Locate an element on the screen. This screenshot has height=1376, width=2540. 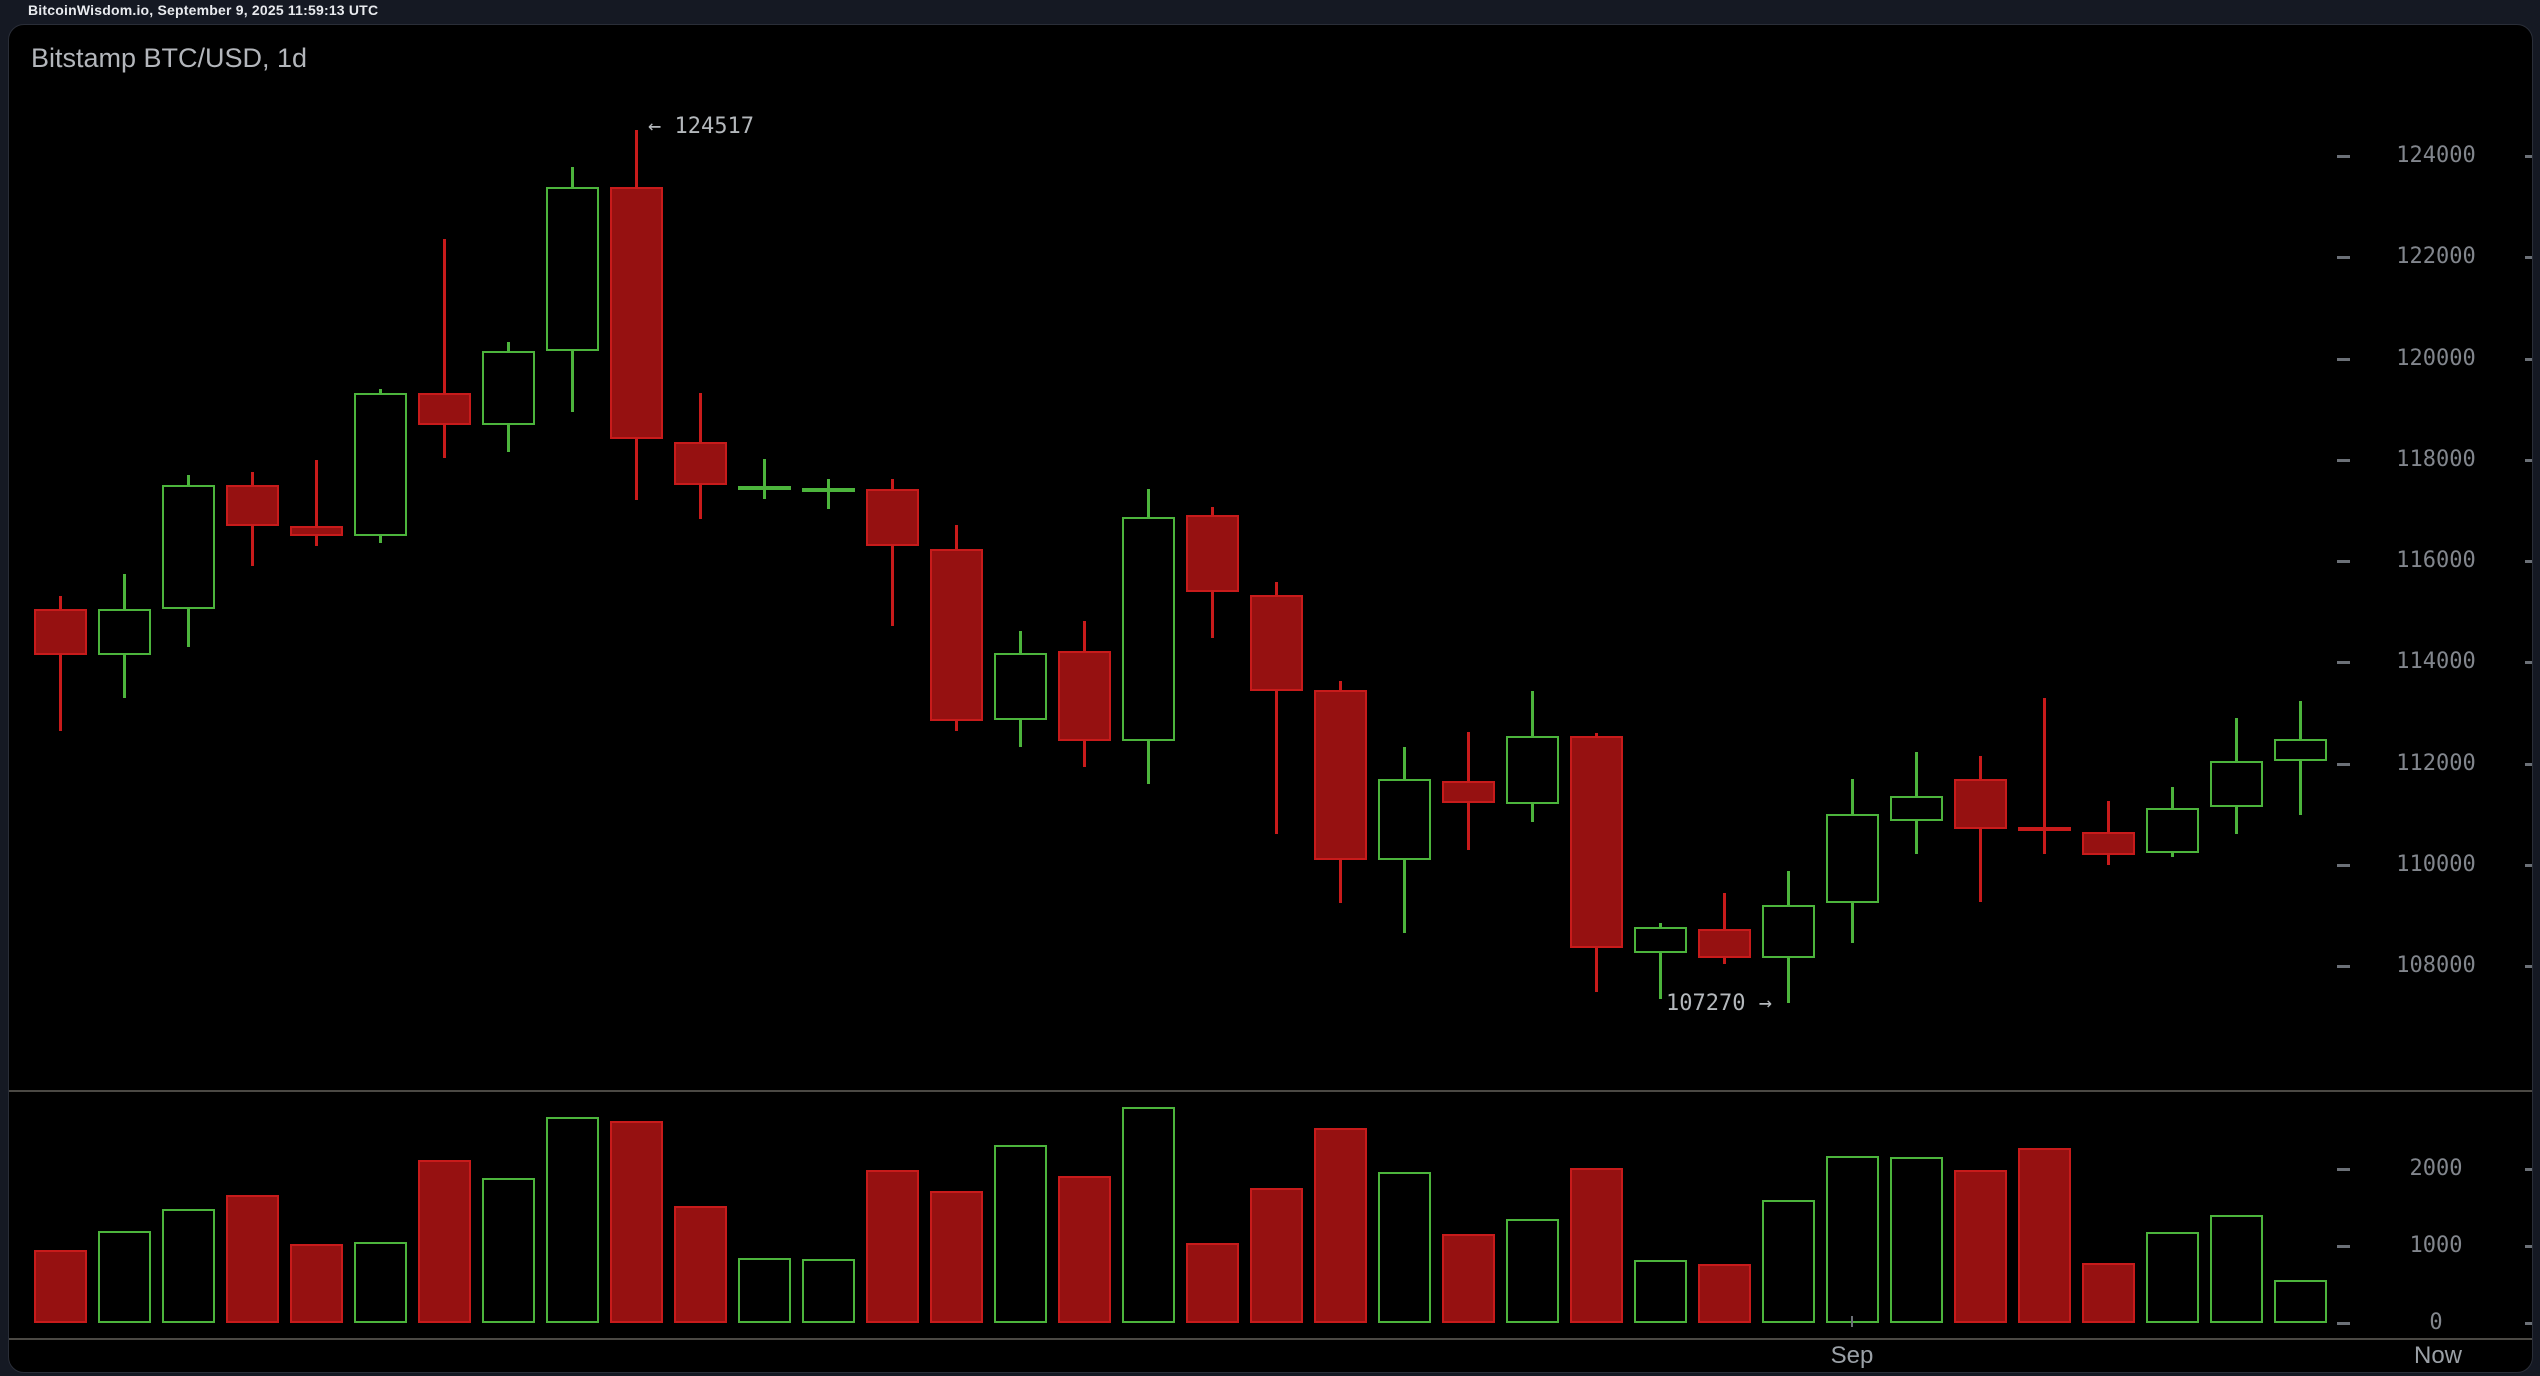
price-volume-divider is located at coordinates (1270, 1091).